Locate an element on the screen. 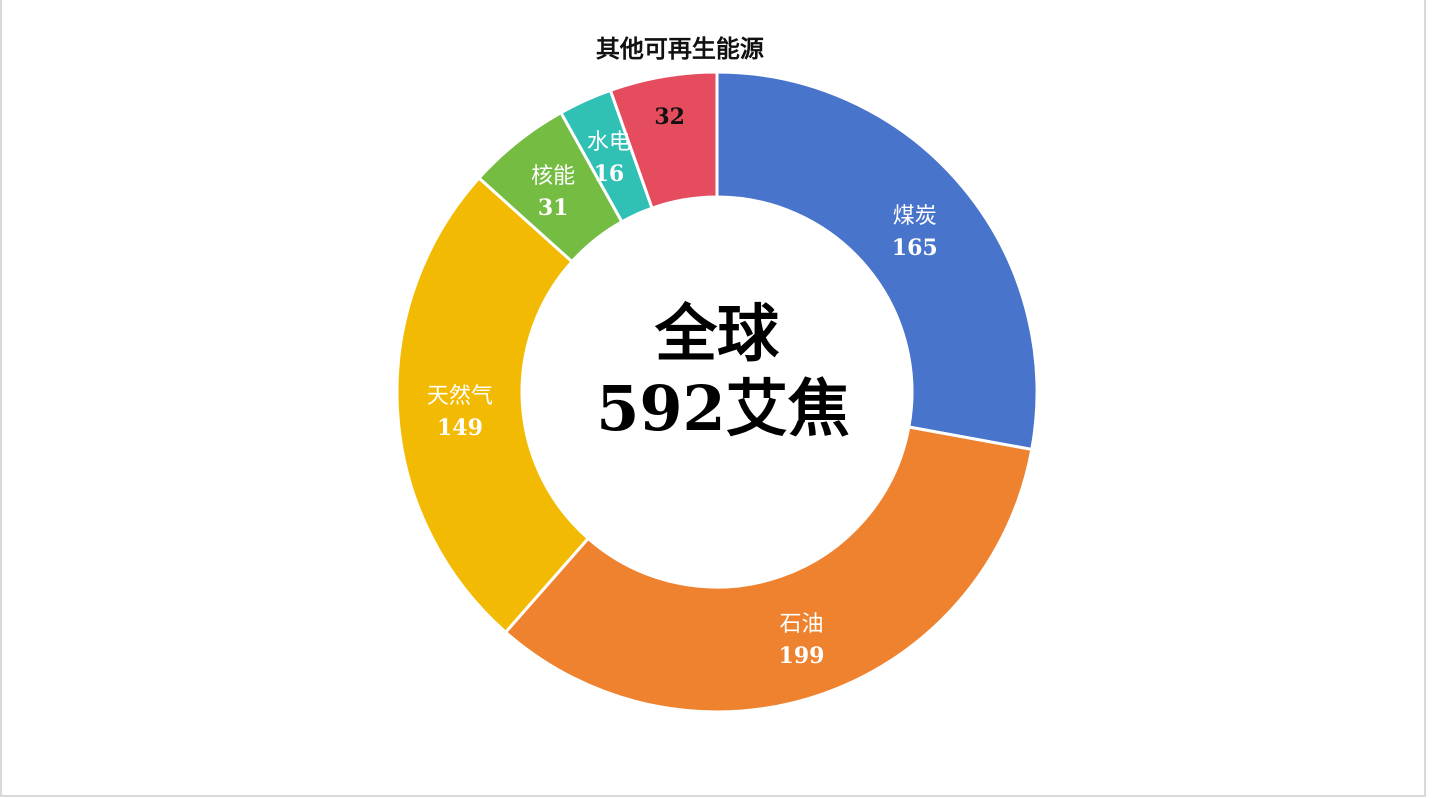 This screenshot has width=1437, height=798. center-title: 全球 is located at coordinates (717, 333).